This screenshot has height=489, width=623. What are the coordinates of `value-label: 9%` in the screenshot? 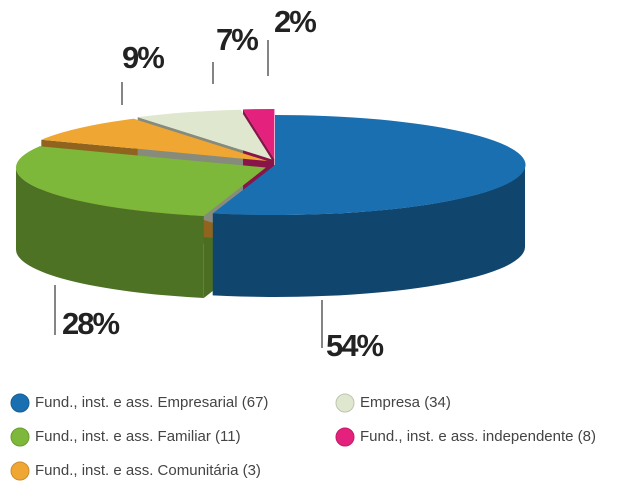 It's located at (143, 57).